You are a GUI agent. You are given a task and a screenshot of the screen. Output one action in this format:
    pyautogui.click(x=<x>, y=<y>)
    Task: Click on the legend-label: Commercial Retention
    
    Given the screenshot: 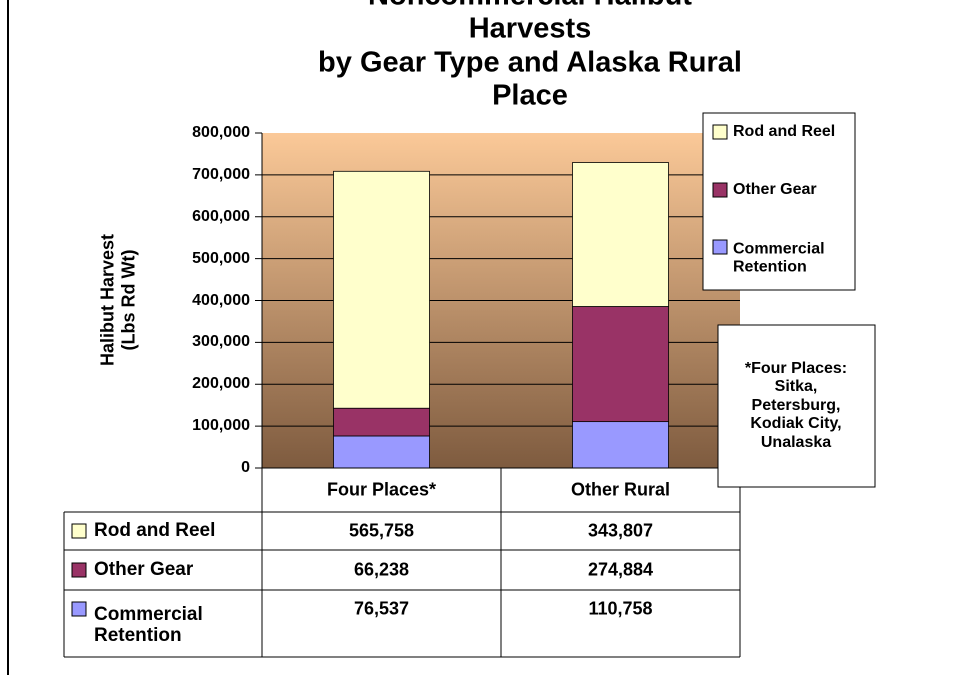 What is the action you would take?
    pyautogui.click(x=779, y=258)
    